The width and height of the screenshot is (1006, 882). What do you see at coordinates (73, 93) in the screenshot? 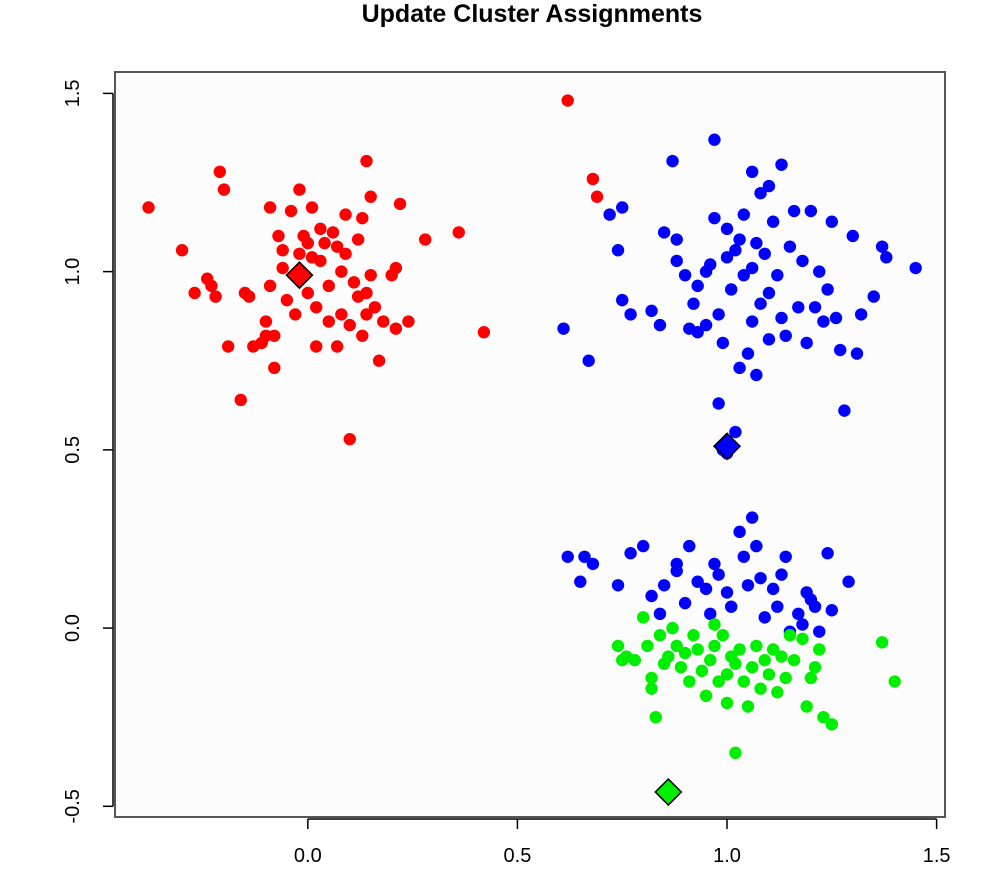
I see `y-tick-label: 1.5` at bounding box center [73, 93].